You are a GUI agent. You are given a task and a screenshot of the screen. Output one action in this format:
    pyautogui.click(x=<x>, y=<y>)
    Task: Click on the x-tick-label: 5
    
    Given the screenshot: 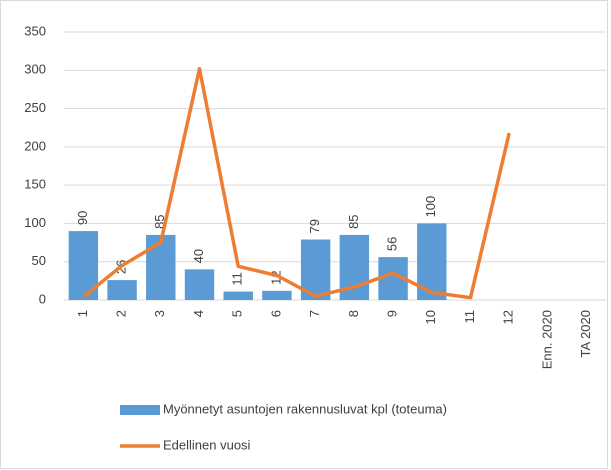 What is the action you would take?
    pyautogui.click(x=237, y=313)
    